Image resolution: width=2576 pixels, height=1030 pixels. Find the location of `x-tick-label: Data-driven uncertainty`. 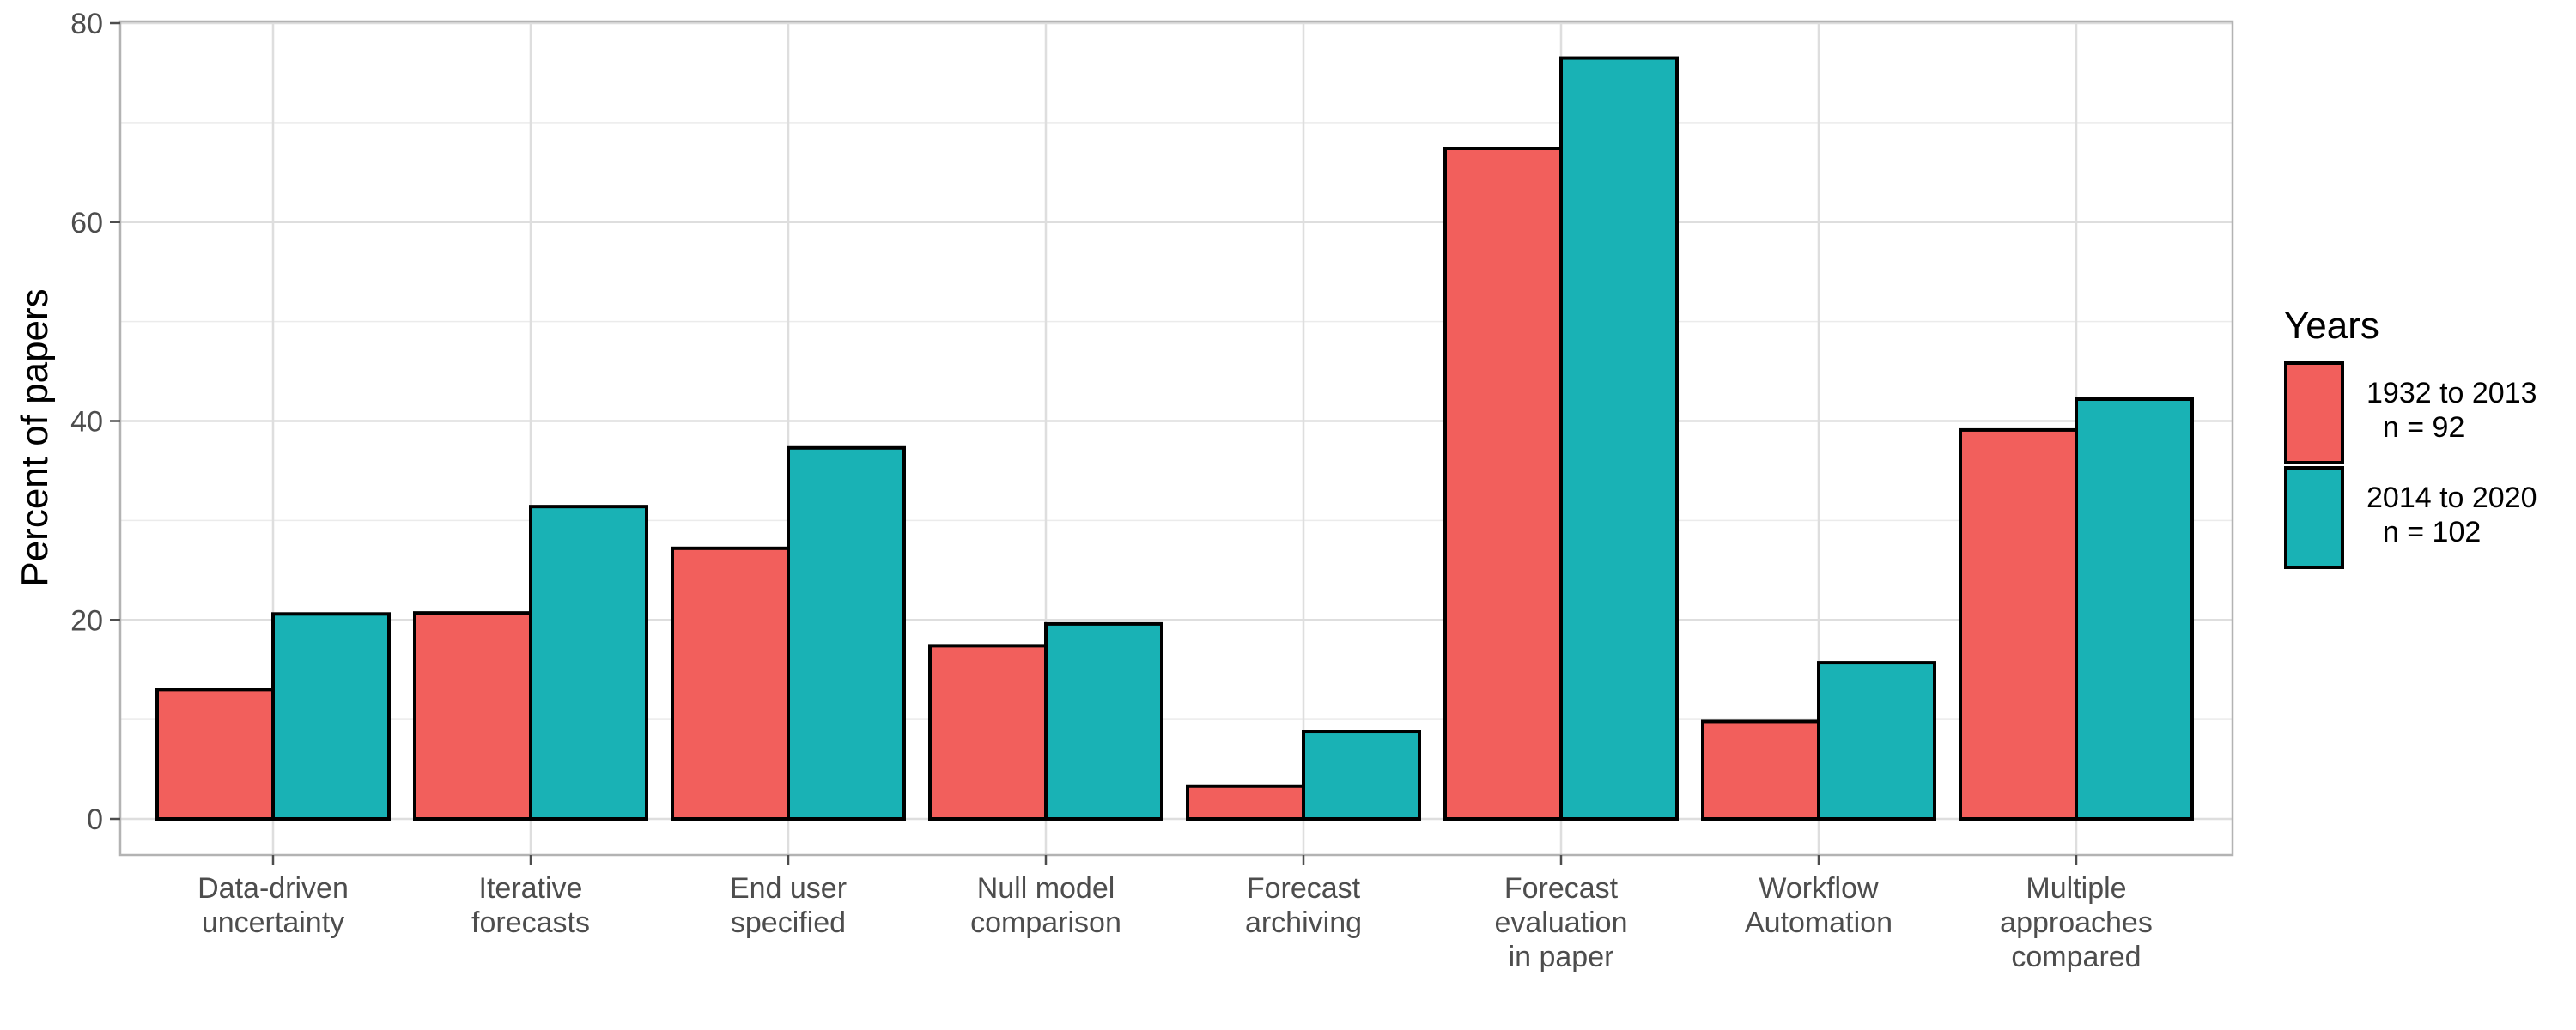

x-tick-label: Data-driven uncertainty is located at coordinates (273, 905).